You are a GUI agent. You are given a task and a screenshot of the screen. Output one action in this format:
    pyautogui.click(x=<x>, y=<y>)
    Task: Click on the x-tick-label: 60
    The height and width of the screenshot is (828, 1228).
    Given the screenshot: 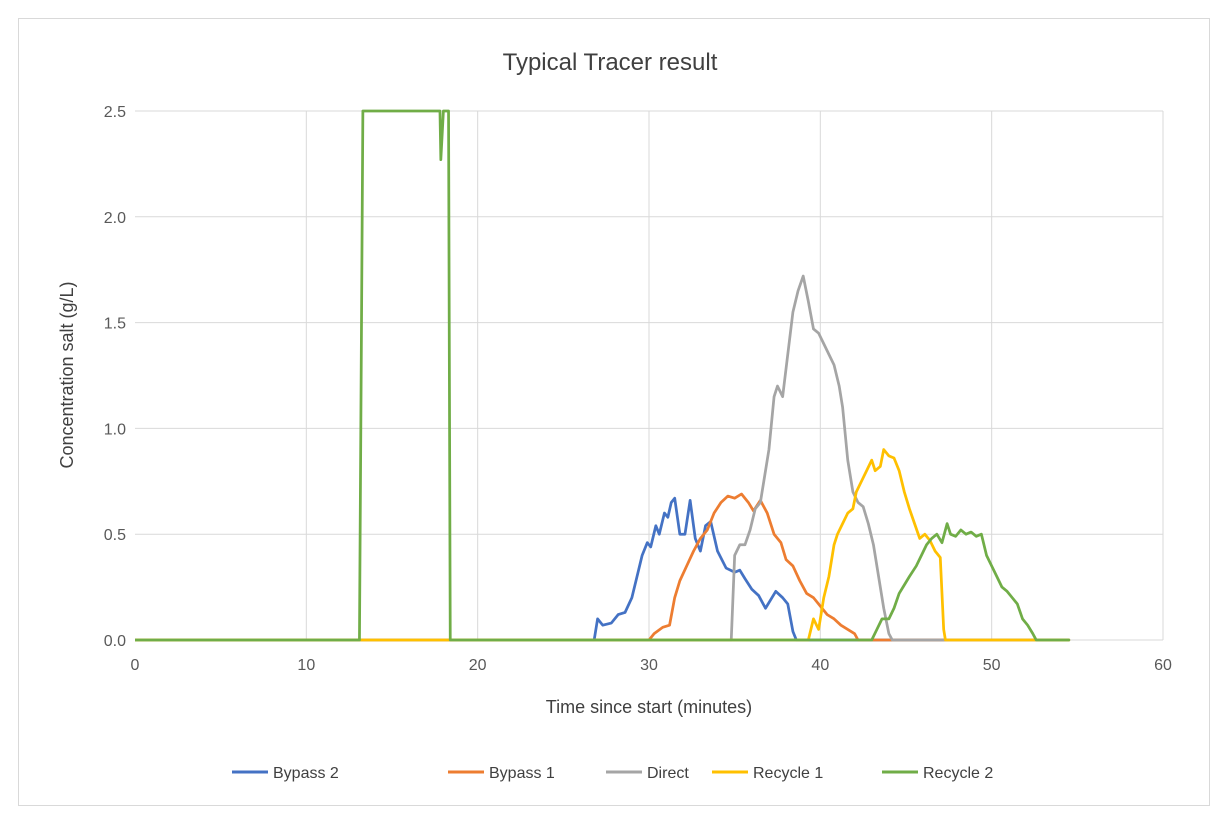 What is the action you would take?
    pyautogui.click(x=1163, y=665)
    